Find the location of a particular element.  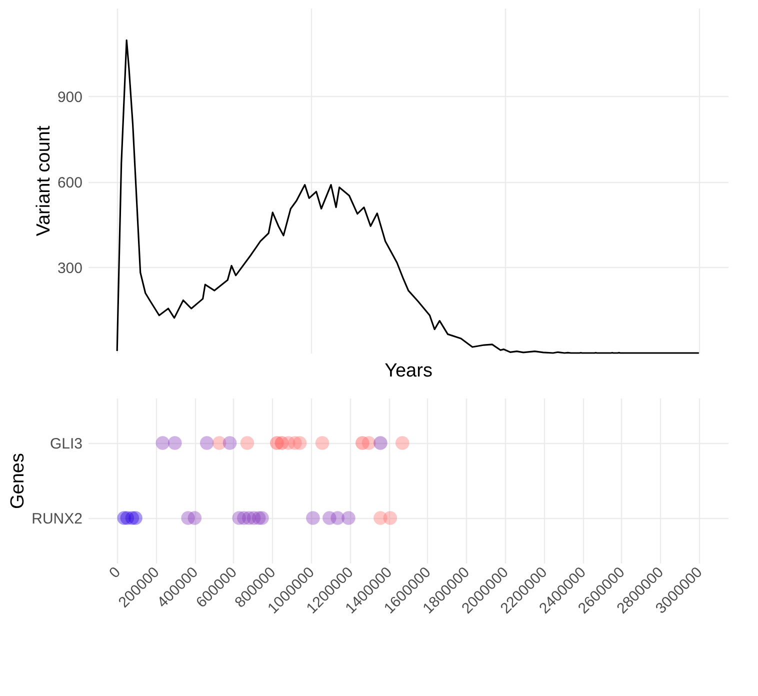

y-tick-label: GLI3 is located at coordinates (66, 444).